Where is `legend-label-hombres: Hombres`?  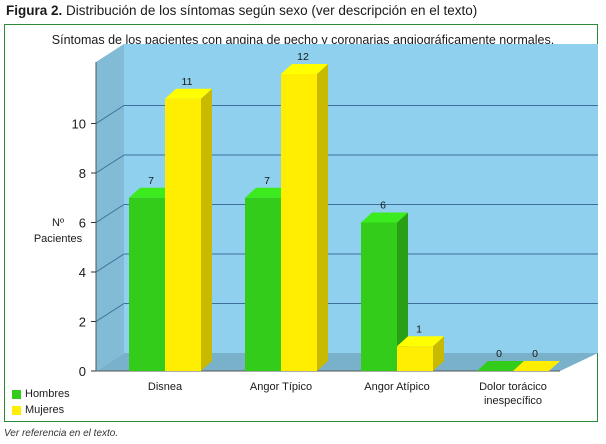
legend-label-hombres: Hombres is located at coordinates (47, 394).